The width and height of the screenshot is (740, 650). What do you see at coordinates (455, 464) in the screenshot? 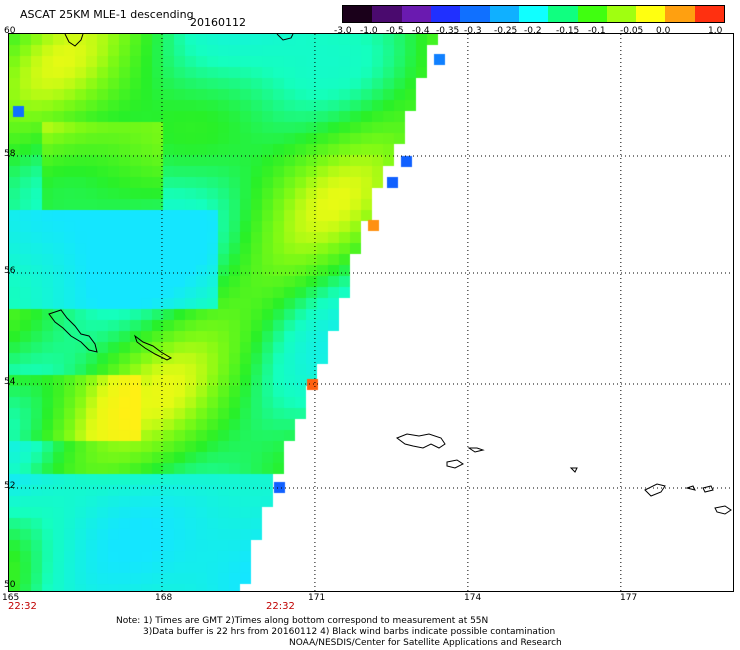
I see `agattu-island-coastline` at bounding box center [455, 464].